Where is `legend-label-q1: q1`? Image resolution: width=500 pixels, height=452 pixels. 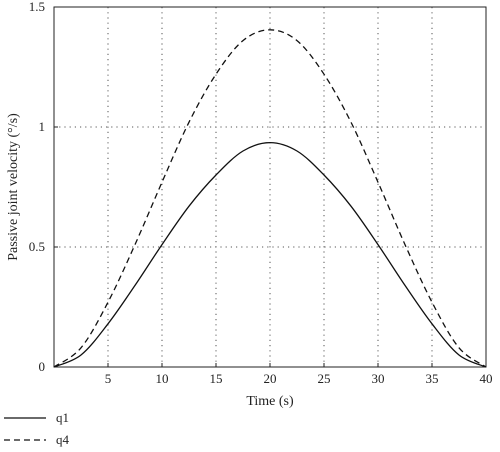 legend-label-q1: q1 is located at coordinates (62, 417).